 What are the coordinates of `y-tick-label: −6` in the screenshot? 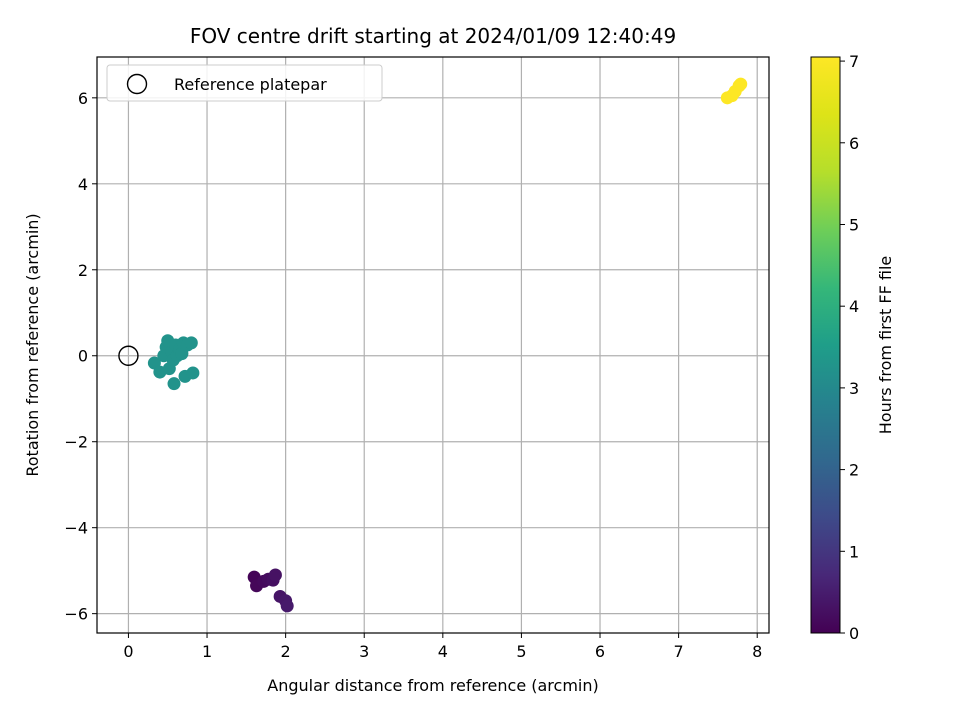 It's located at (76, 614).